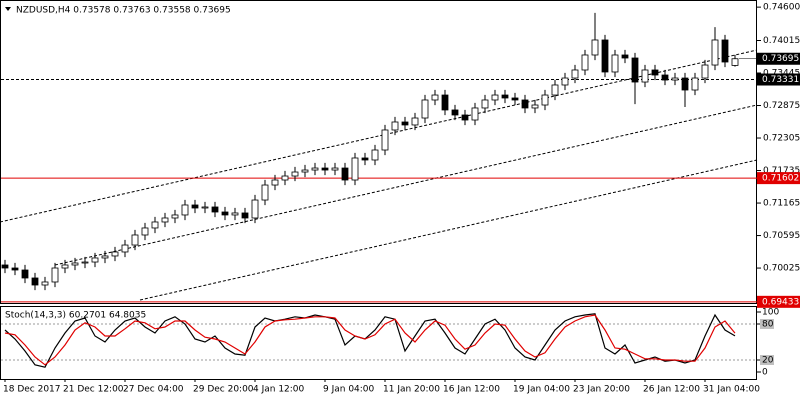 The width and height of the screenshot is (800, 400). I want to click on x-tick-label: 11 Jan 20:00, so click(411, 390).